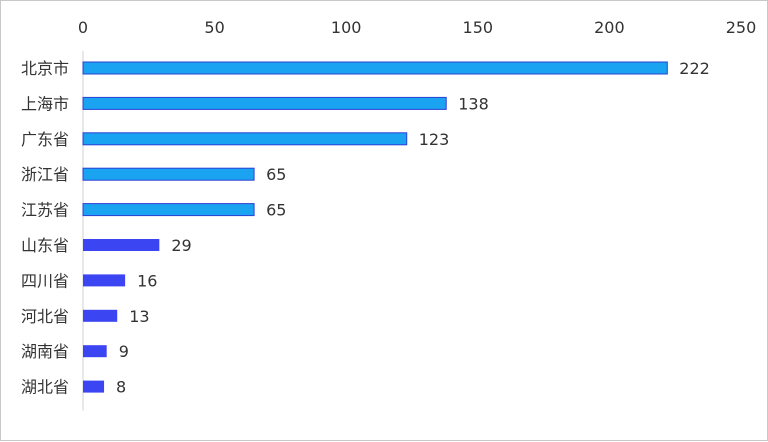 The height and width of the screenshot is (442, 768). I want to click on category-label: 广东省, so click(45, 139).